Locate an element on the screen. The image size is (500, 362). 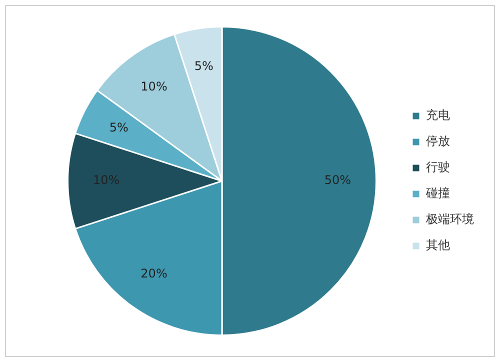
data-label: 20% is located at coordinates (154, 273).